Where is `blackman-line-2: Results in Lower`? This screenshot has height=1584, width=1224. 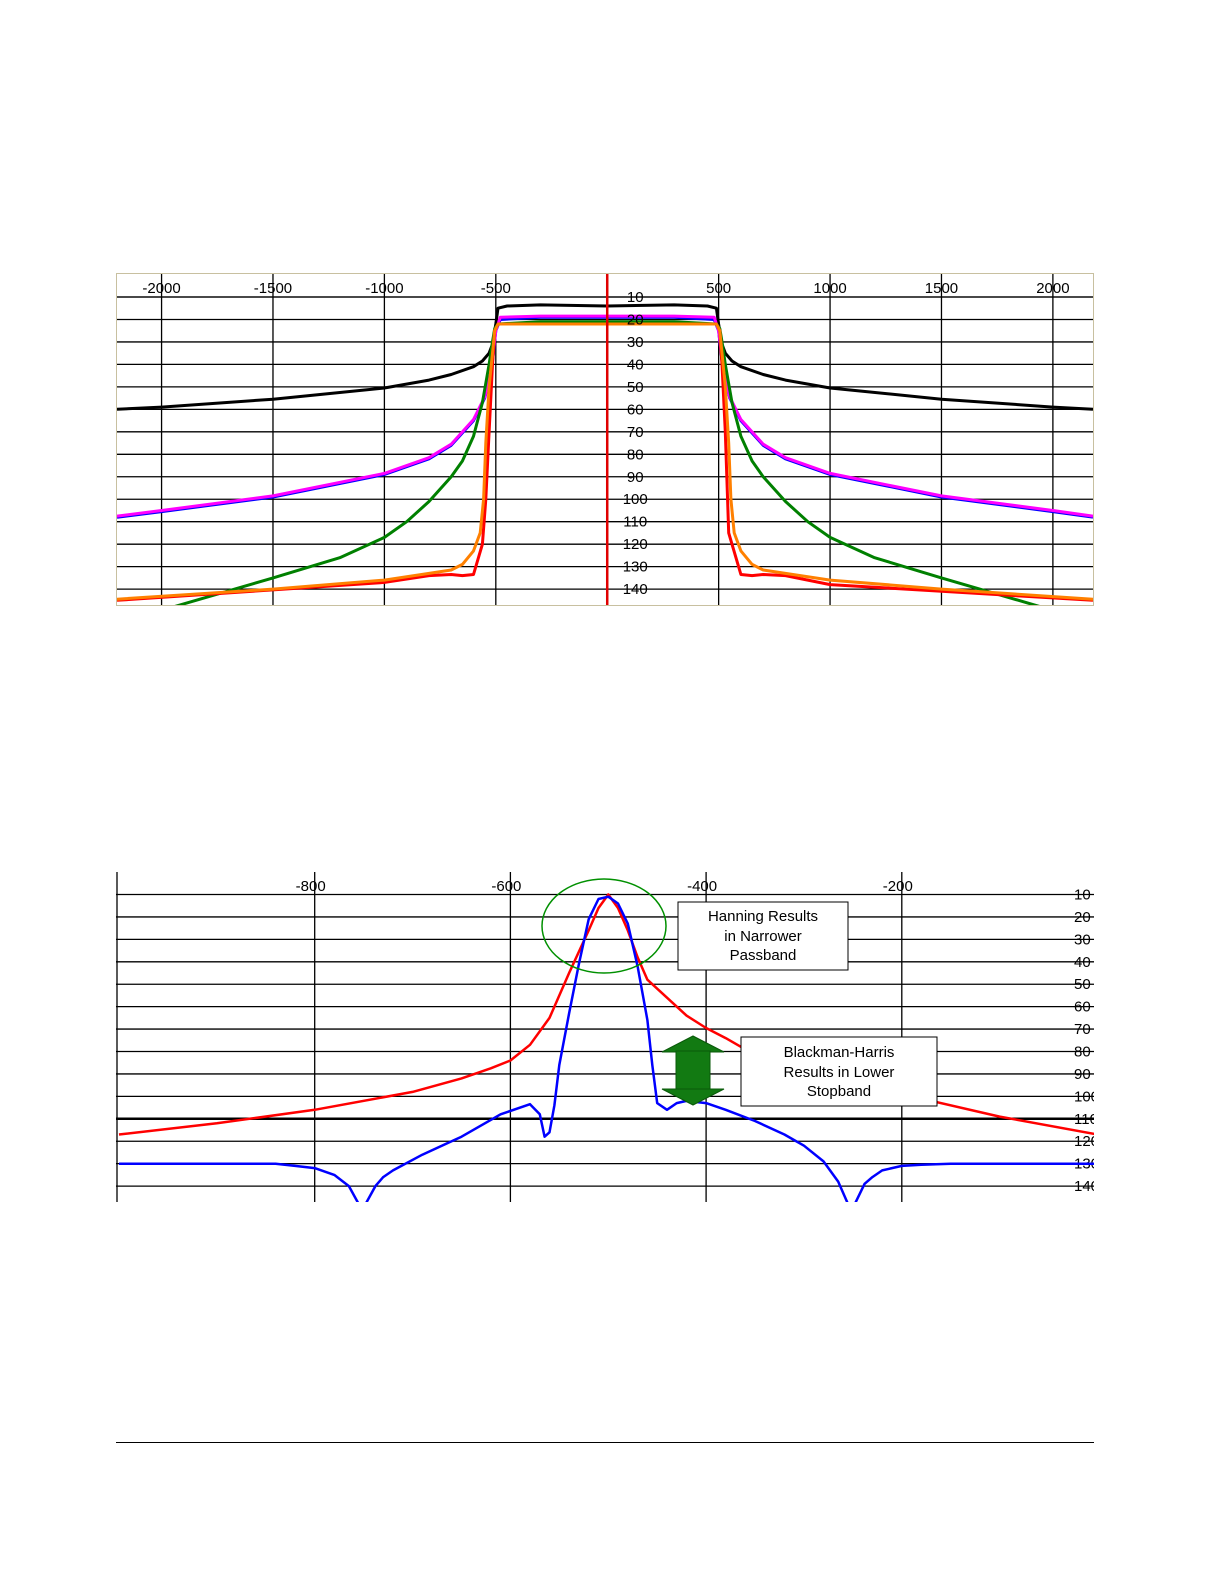 blackman-line-2: Results in Lower is located at coordinates (839, 1072).